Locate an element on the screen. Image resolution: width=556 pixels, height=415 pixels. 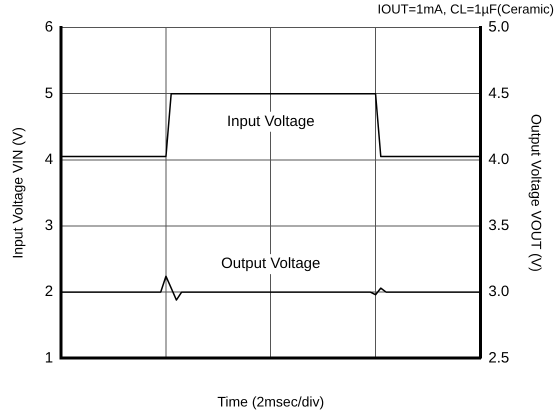
chart-title: IOUT=1mA, CL=1µF(Ceramic) is located at coordinates (465, 8).